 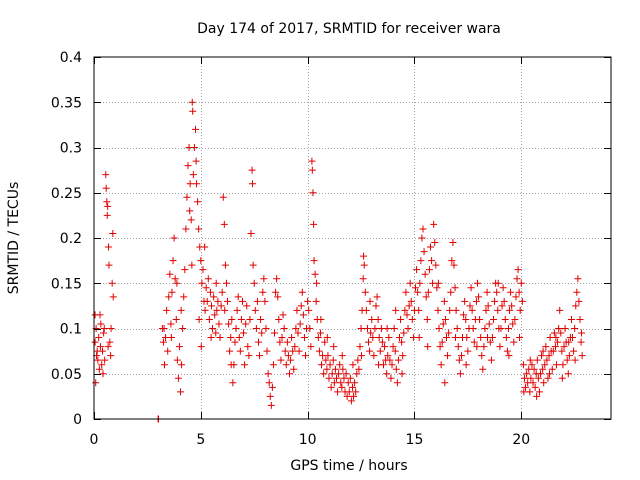 I want to click on x-tick-label: 0, so click(x=94, y=440).